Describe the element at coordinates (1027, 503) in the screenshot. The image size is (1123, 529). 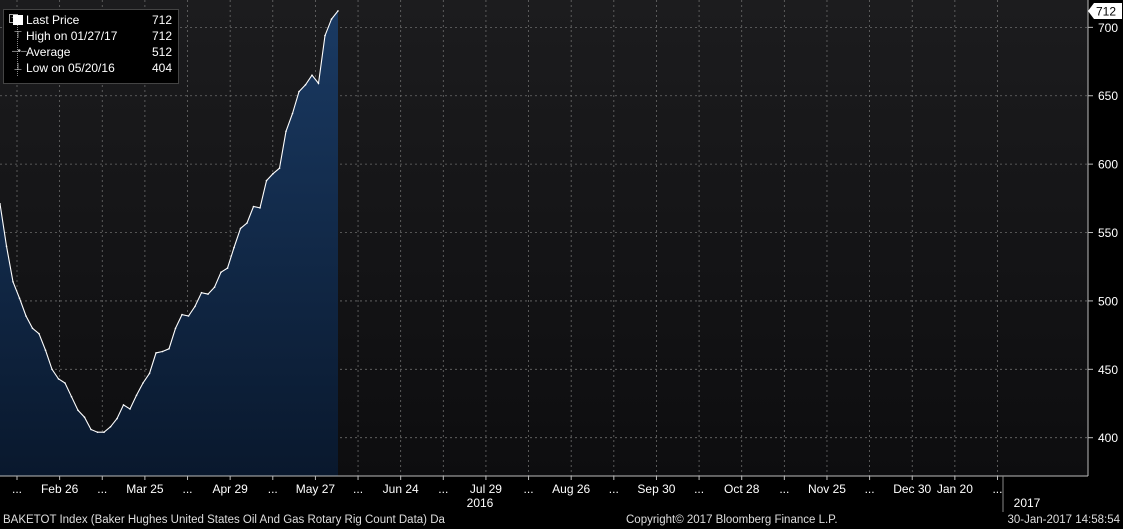
I see `year-label-2017: 2017` at that location.